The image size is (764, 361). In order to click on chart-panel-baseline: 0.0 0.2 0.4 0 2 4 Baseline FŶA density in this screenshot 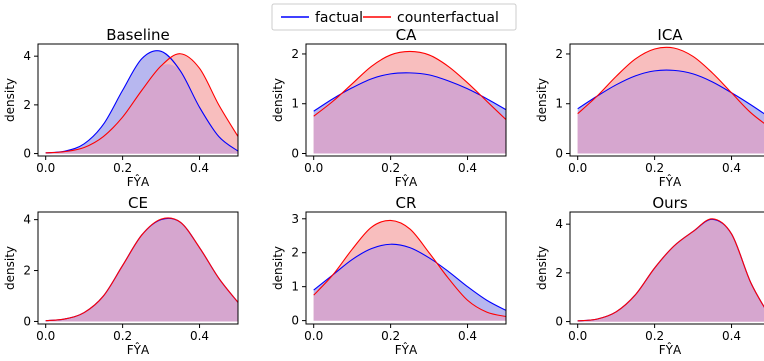, I will do `click(121, 107)`.